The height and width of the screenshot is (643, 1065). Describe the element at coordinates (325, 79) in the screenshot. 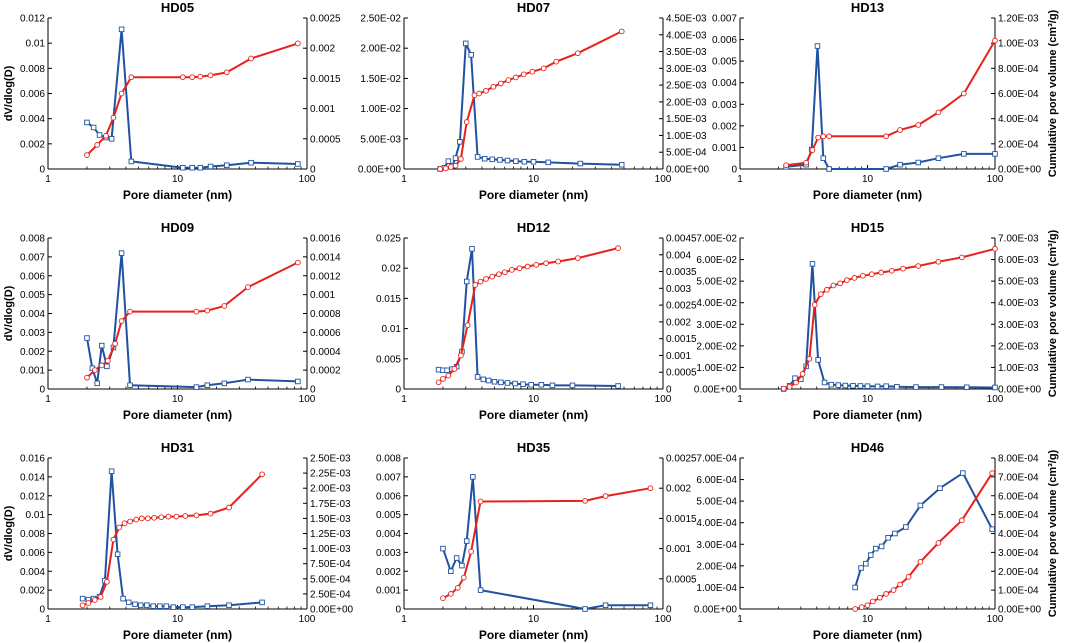

I see `y2-tick-label: 0.0015` at that location.